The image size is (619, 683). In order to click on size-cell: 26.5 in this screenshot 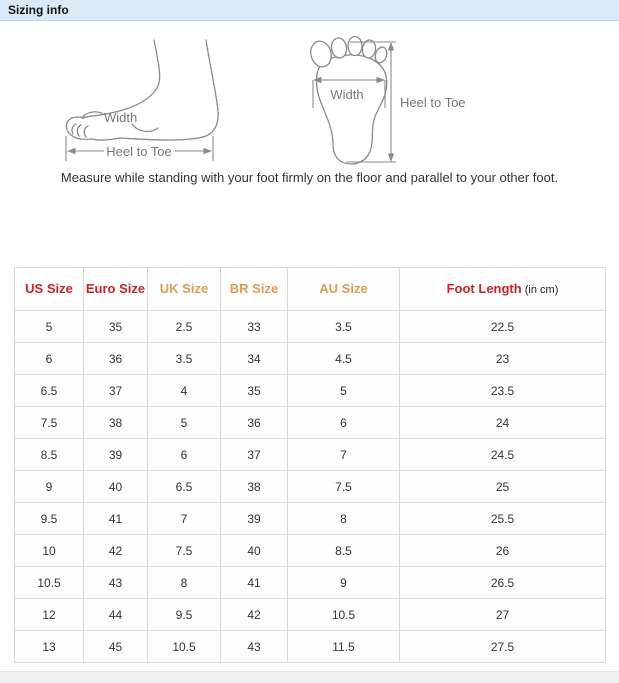, I will do `click(502, 582)`.